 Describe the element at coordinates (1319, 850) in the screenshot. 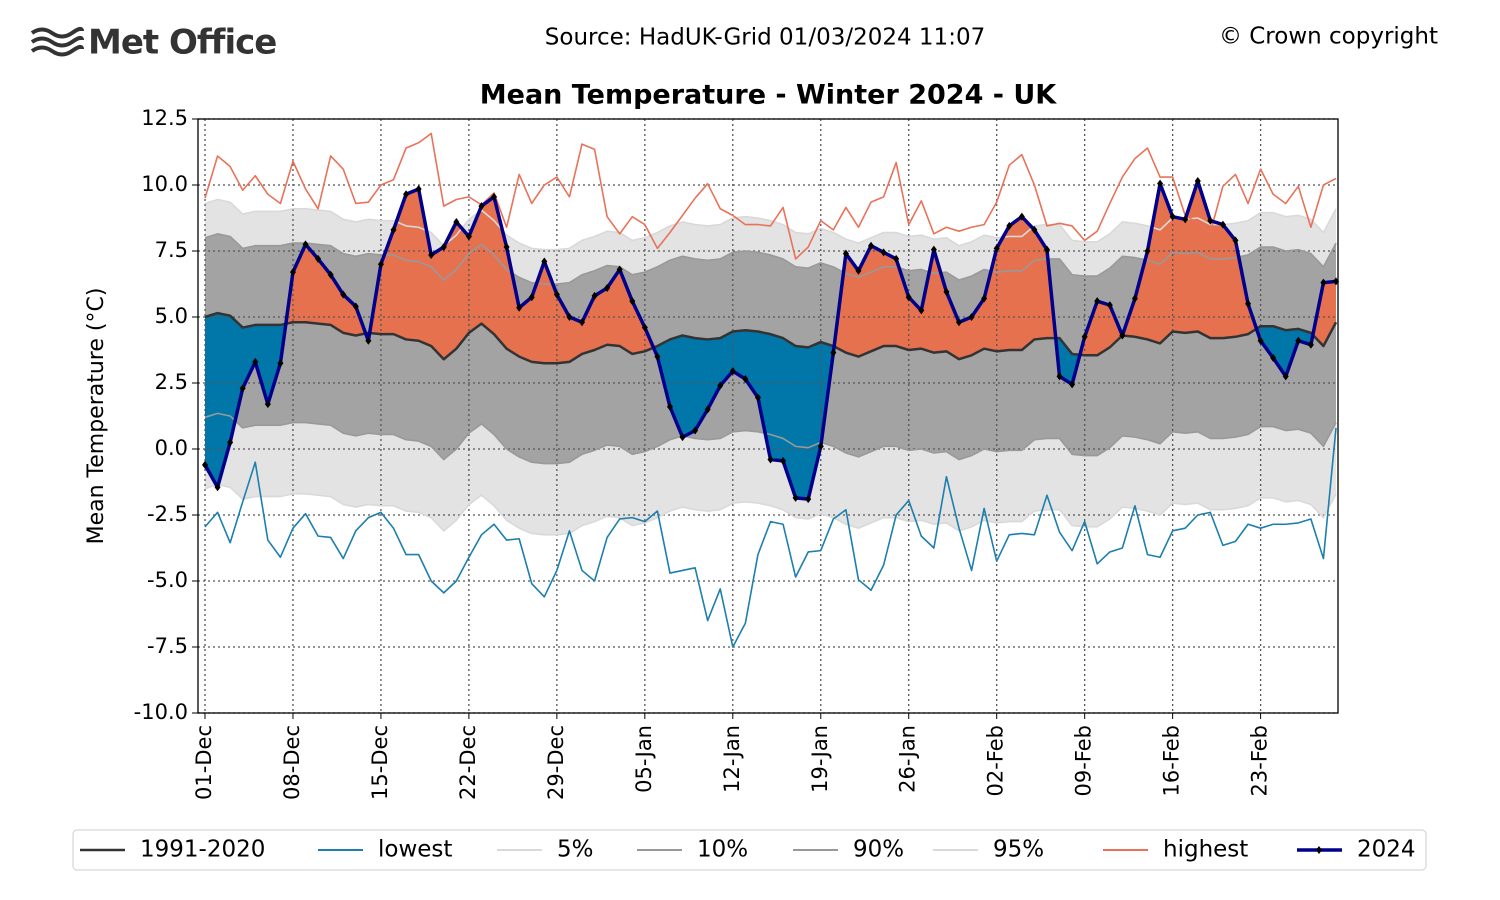

I see `legend-marker` at that location.